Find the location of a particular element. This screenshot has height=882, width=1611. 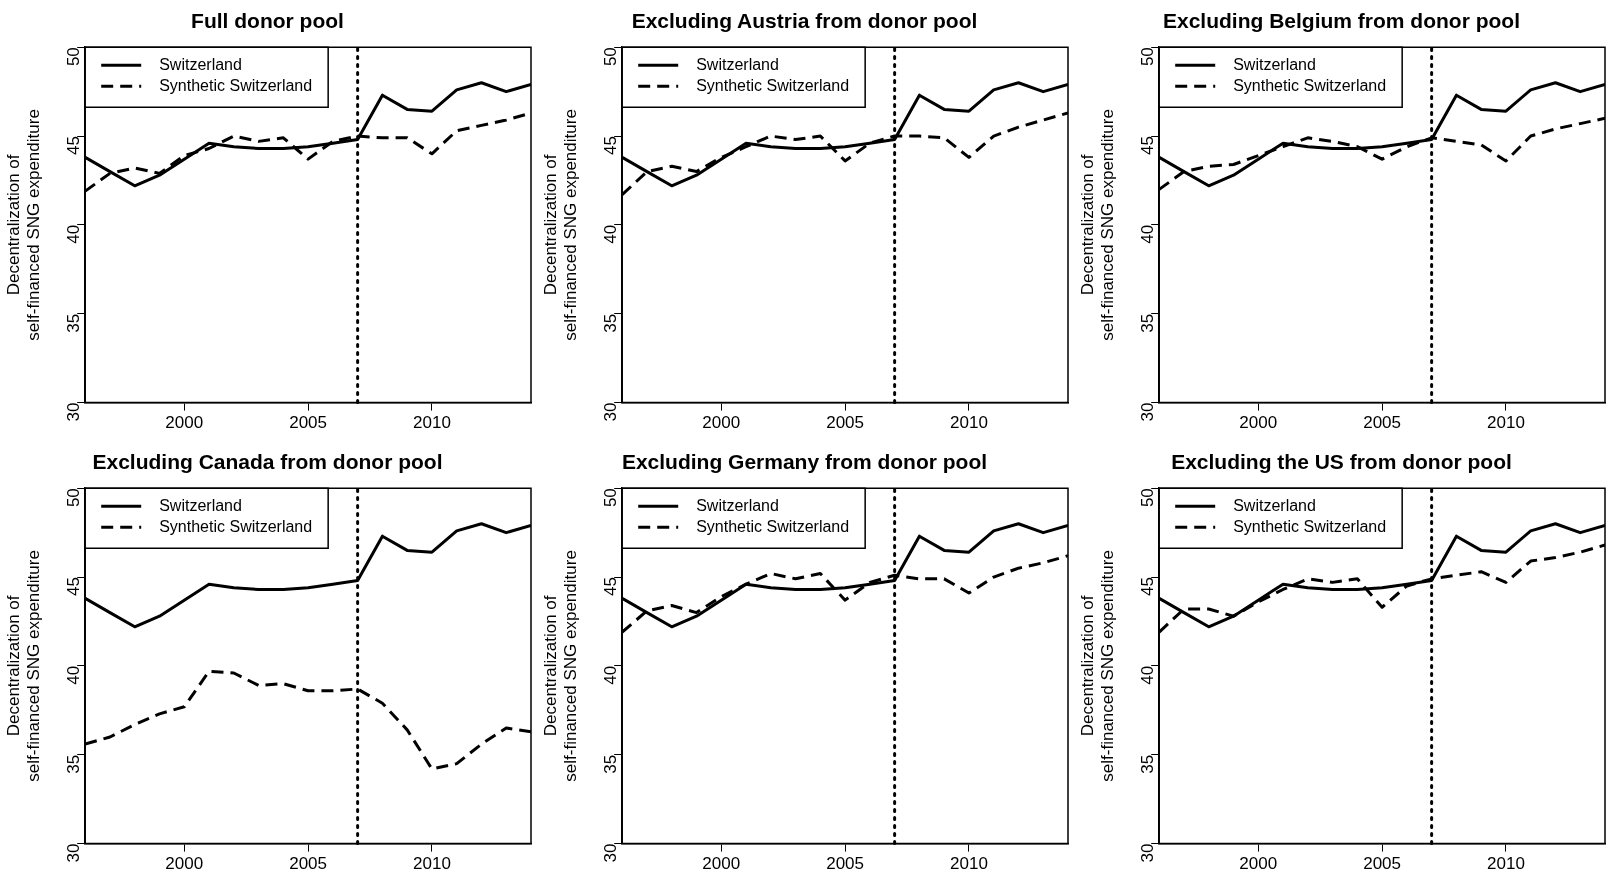

chart-title: Excluding Canada from donor pool is located at coordinates (267, 462).